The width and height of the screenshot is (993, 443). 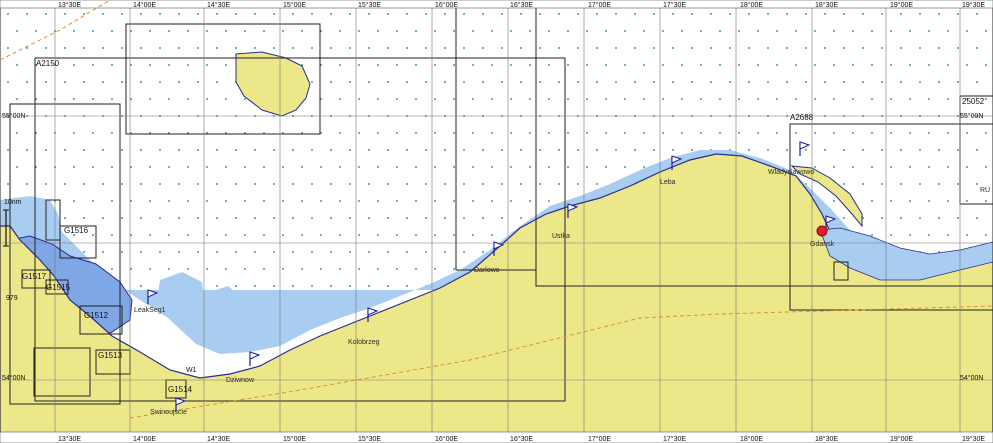 What do you see at coordinates (144, 5) in the screenshot?
I see `longitude-label-top: 14°00E` at bounding box center [144, 5].